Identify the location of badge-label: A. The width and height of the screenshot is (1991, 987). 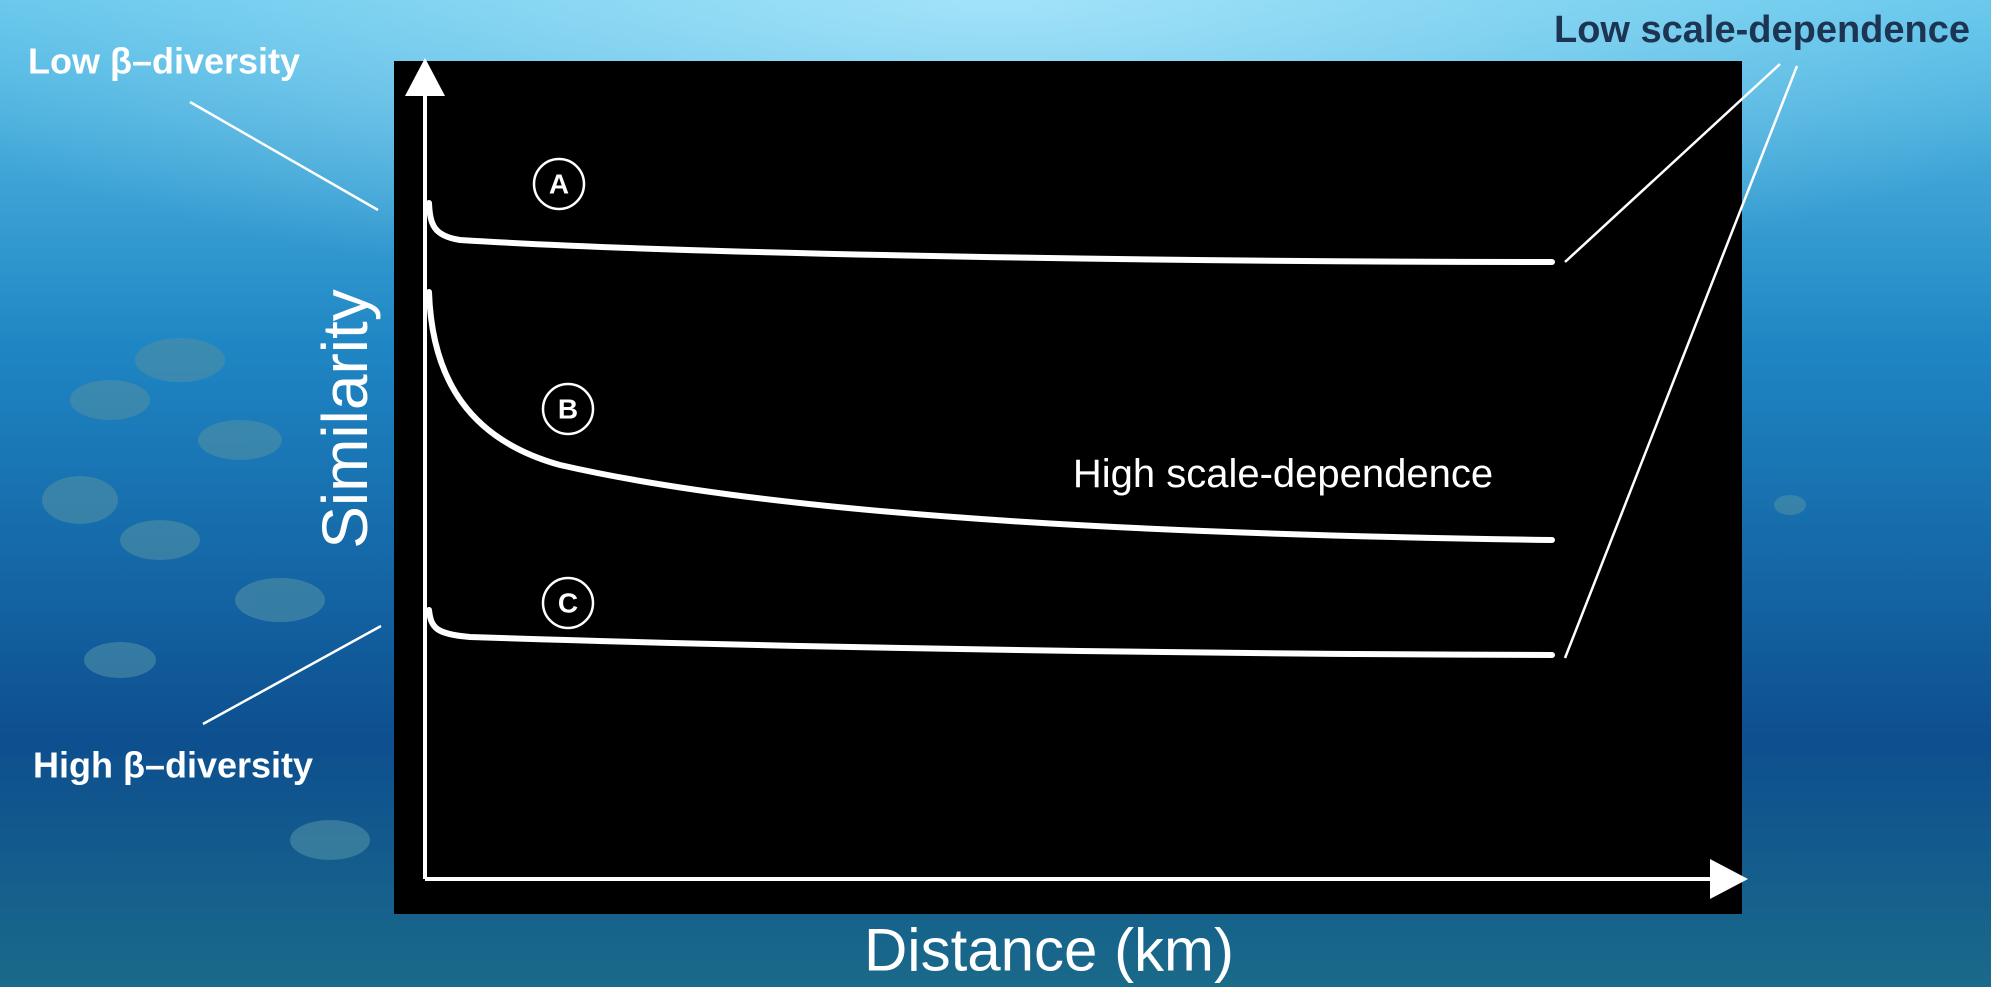
(559, 184).